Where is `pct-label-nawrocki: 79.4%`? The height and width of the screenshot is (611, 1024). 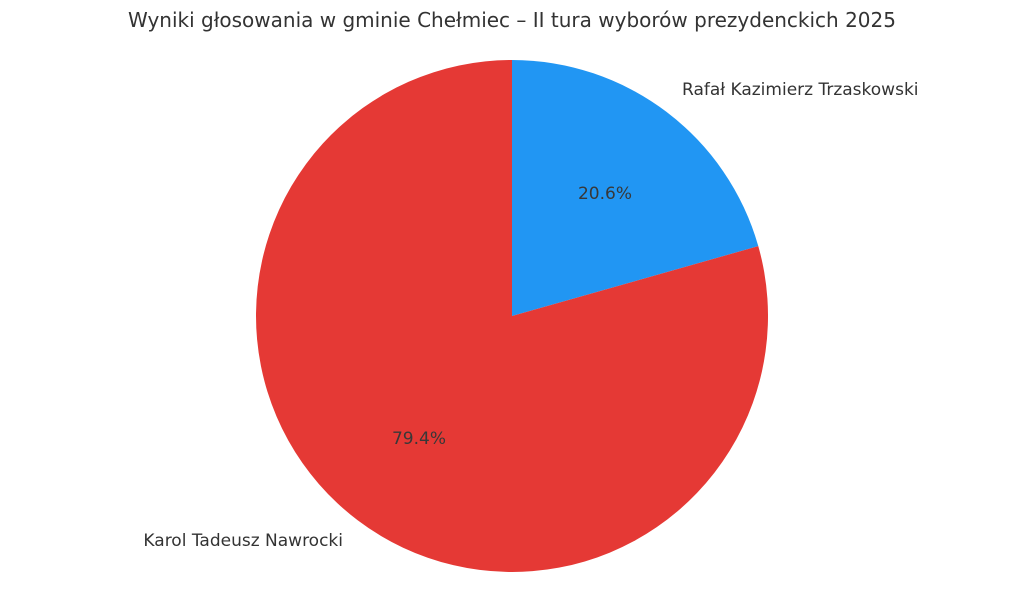 pct-label-nawrocki: 79.4% is located at coordinates (419, 439).